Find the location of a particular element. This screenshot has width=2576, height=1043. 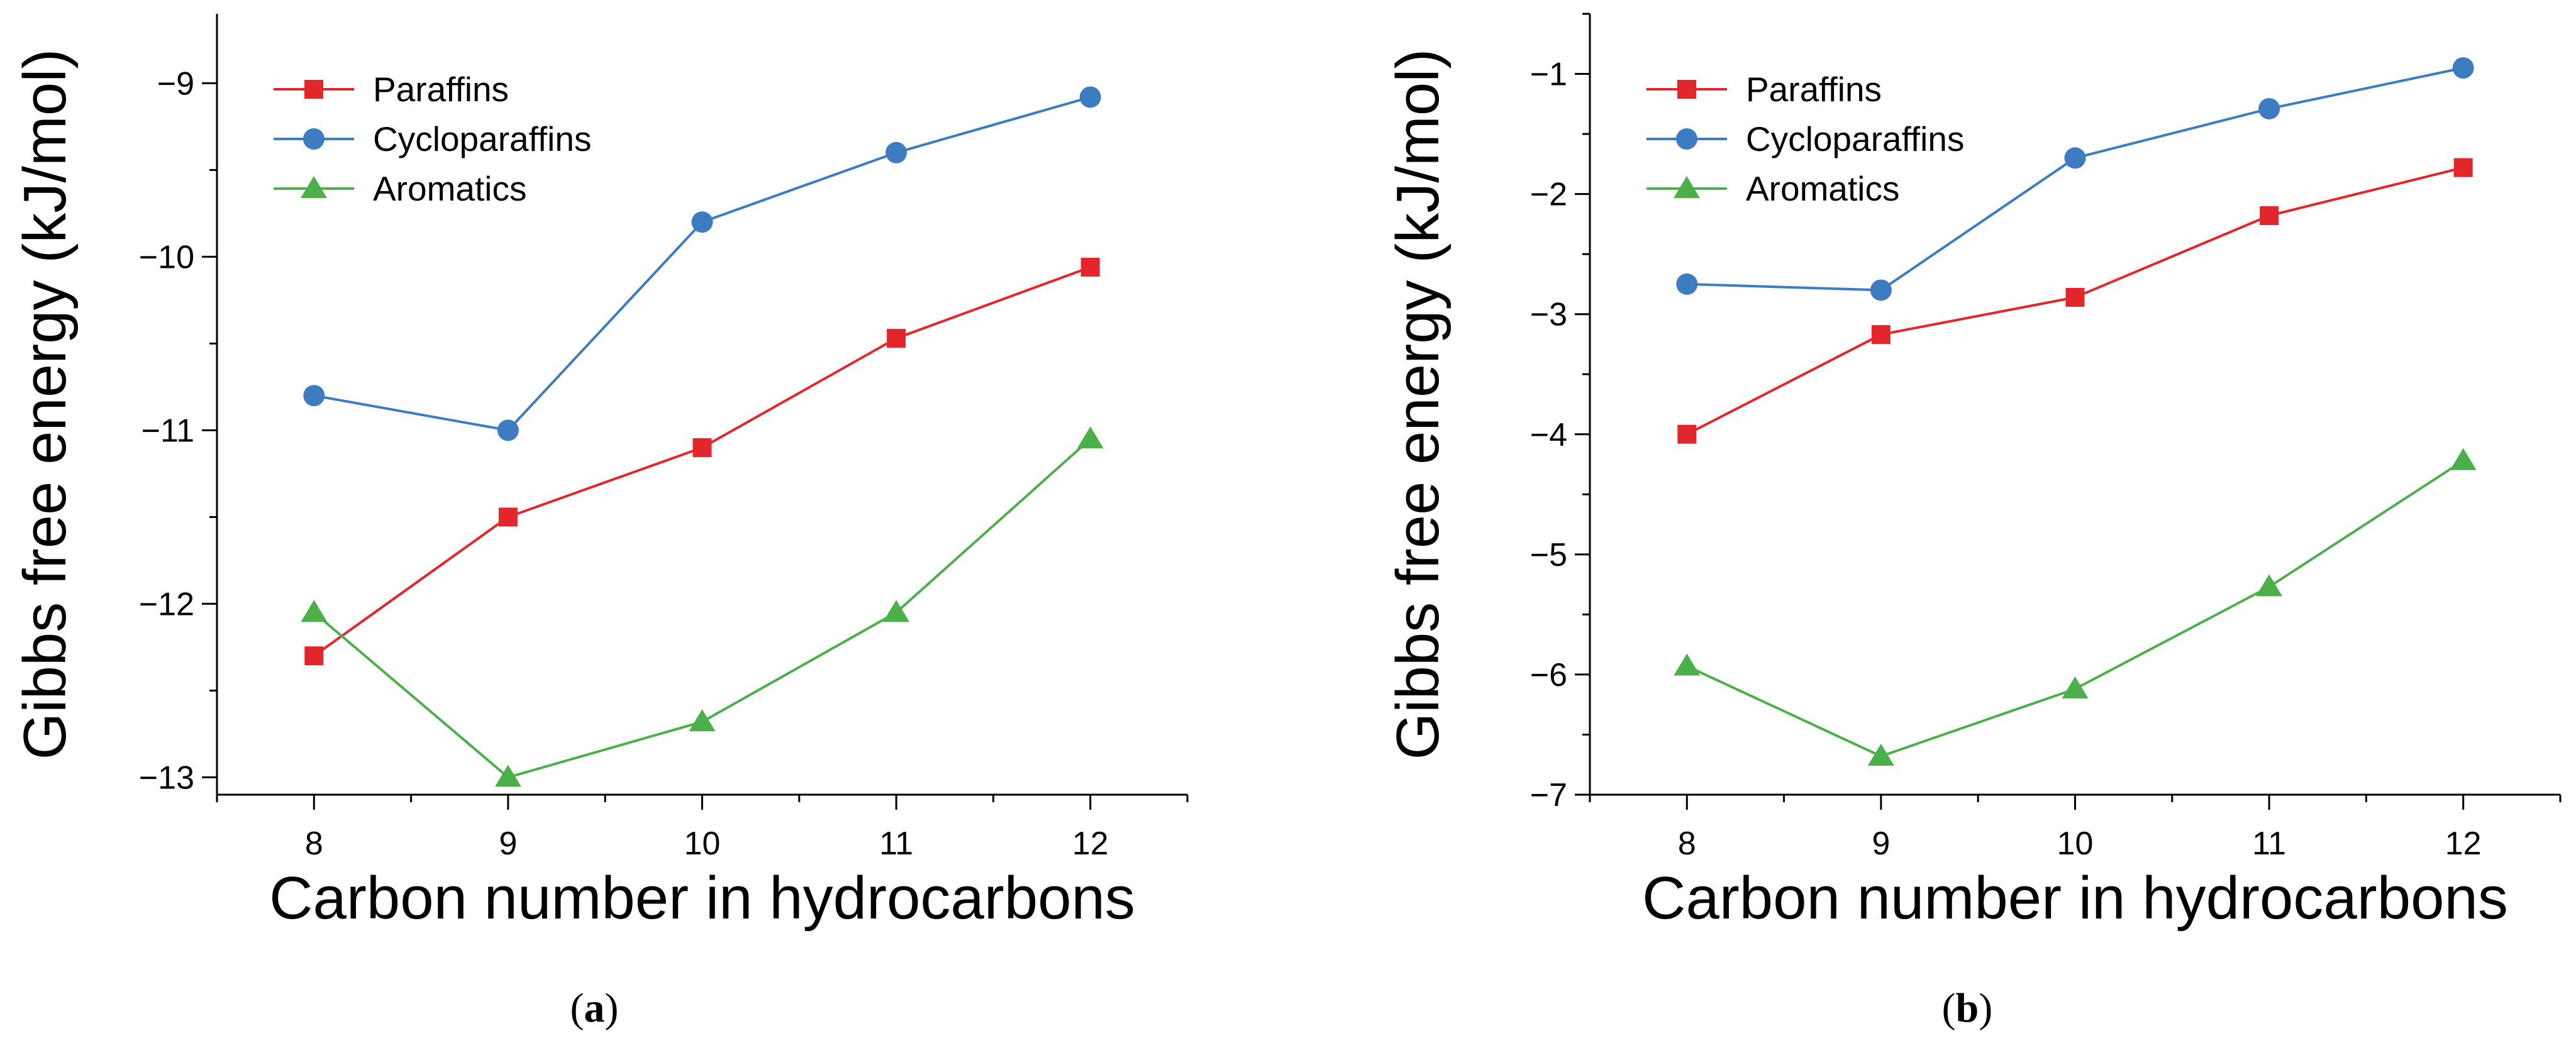

y-tick-label: −3 is located at coordinates (1548, 315).